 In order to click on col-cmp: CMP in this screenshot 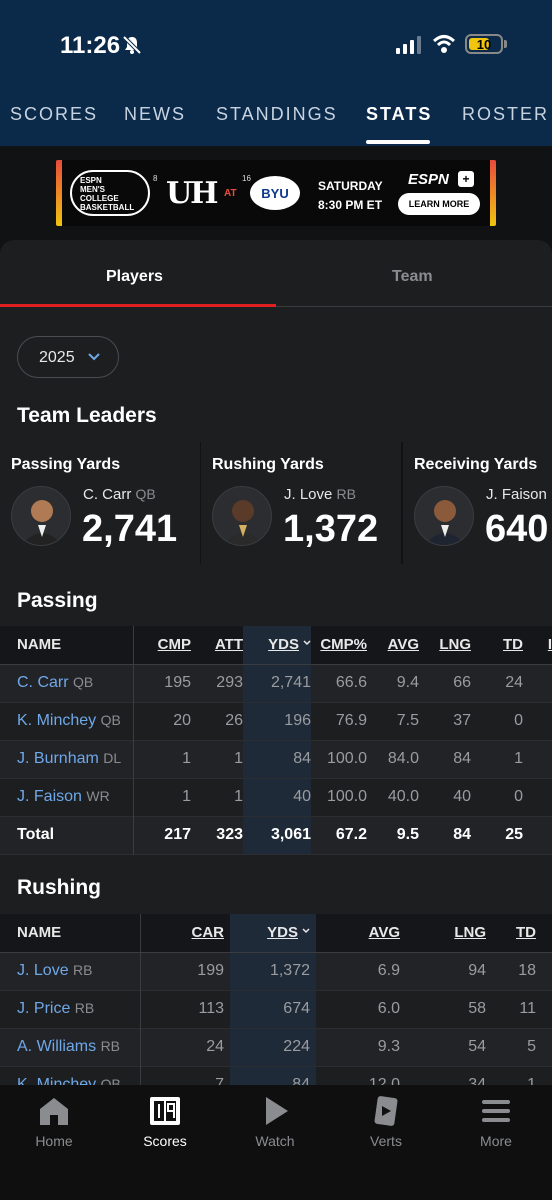, I will do `click(174, 645)`.